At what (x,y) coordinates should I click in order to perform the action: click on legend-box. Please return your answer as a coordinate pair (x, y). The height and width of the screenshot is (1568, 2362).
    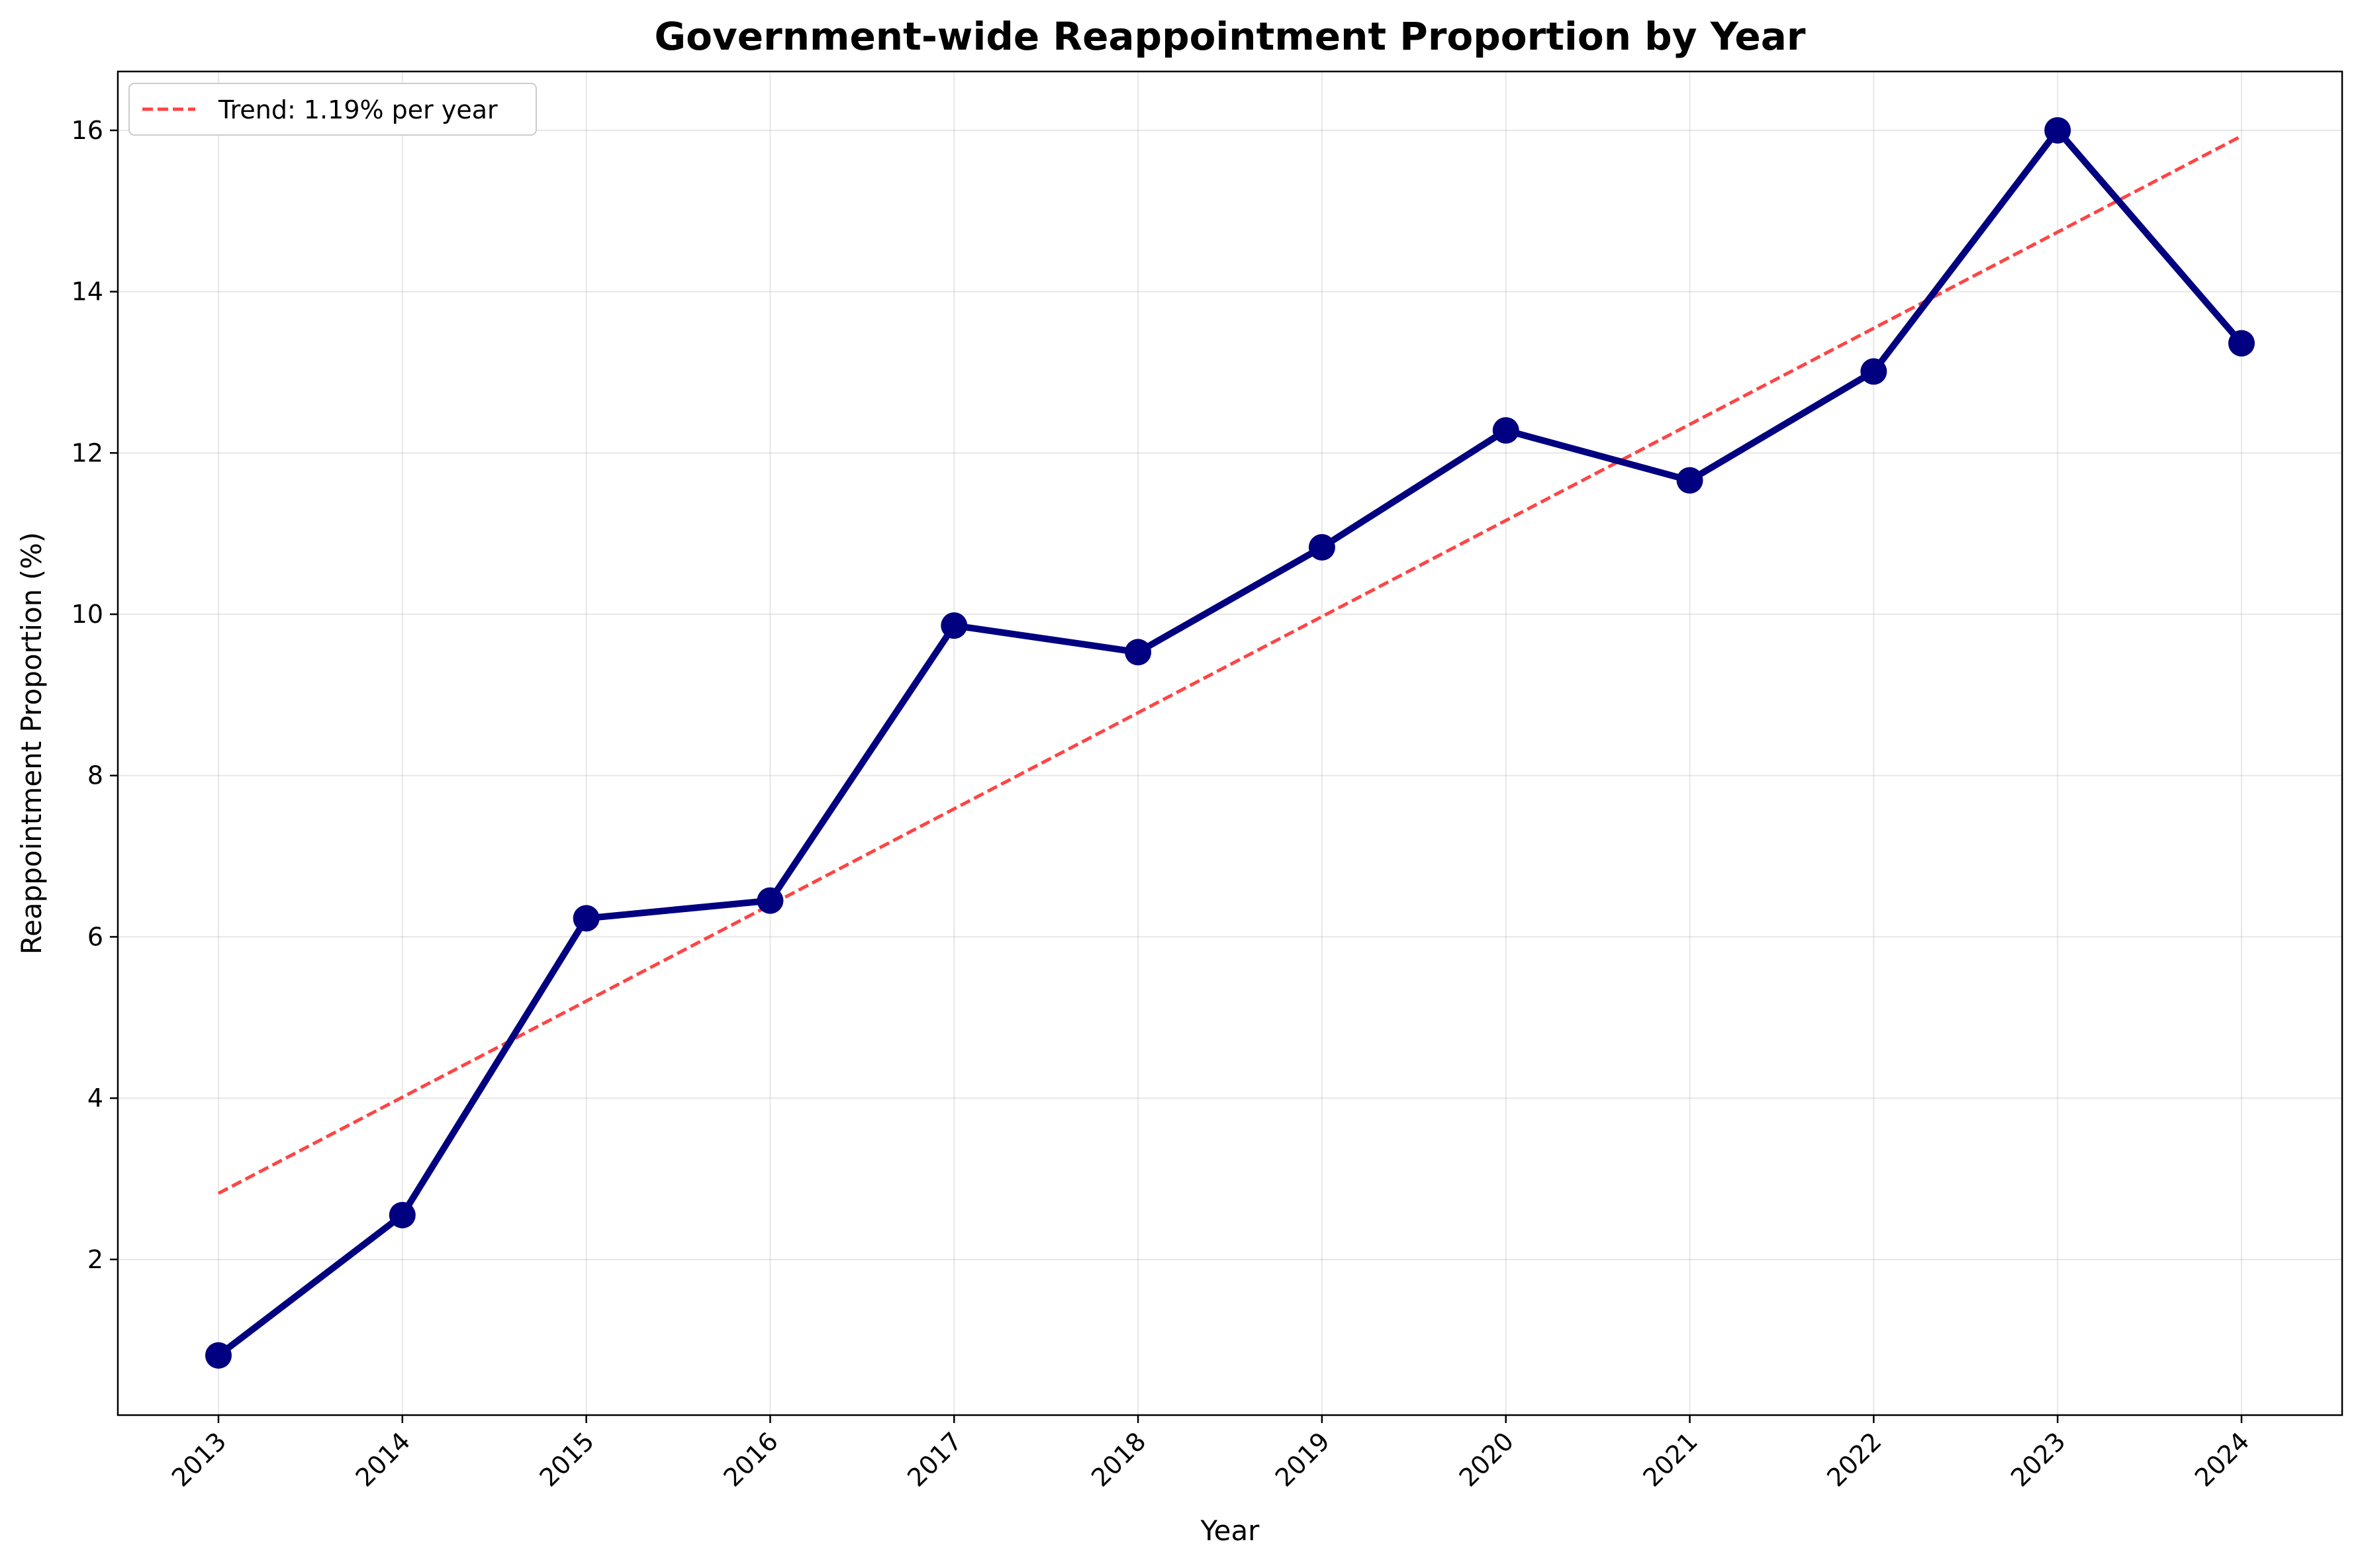
    Looking at the image, I should click on (332, 109).